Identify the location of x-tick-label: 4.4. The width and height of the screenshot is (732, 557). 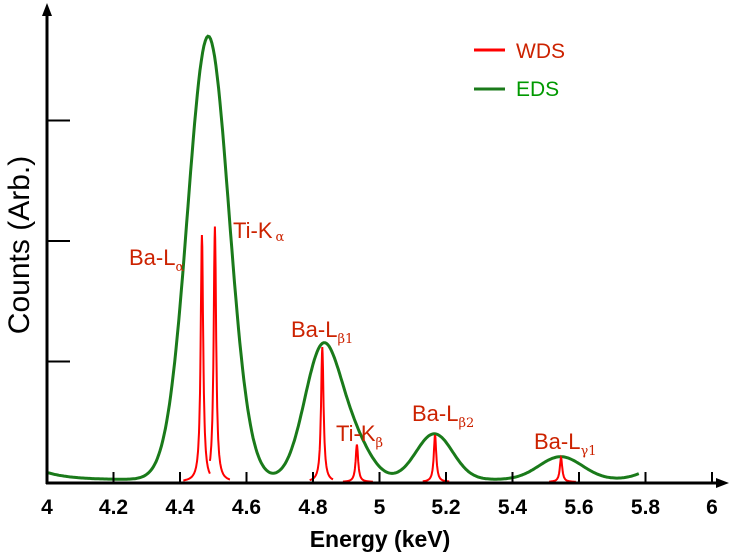
(180, 507).